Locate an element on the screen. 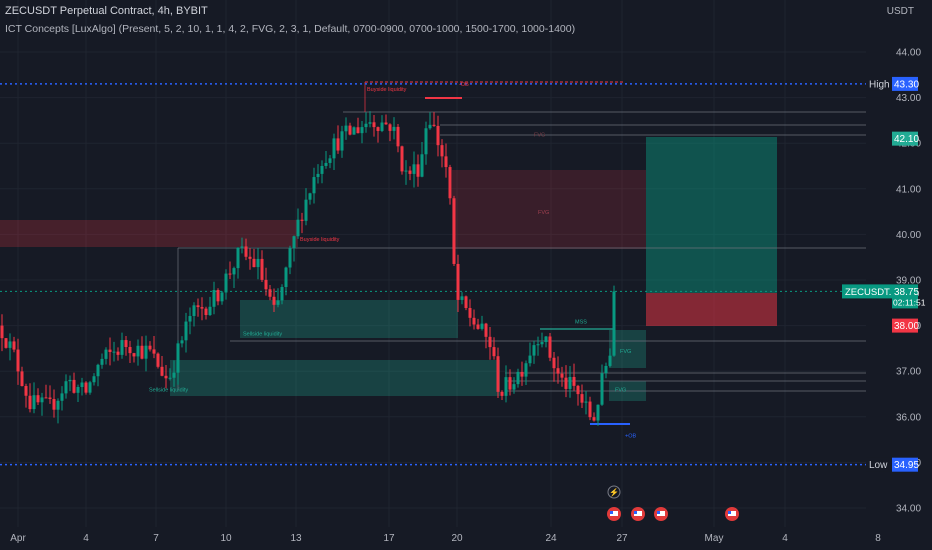 This screenshot has width=932, height=550. bullish-order-block-label: +OB is located at coordinates (630, 436).